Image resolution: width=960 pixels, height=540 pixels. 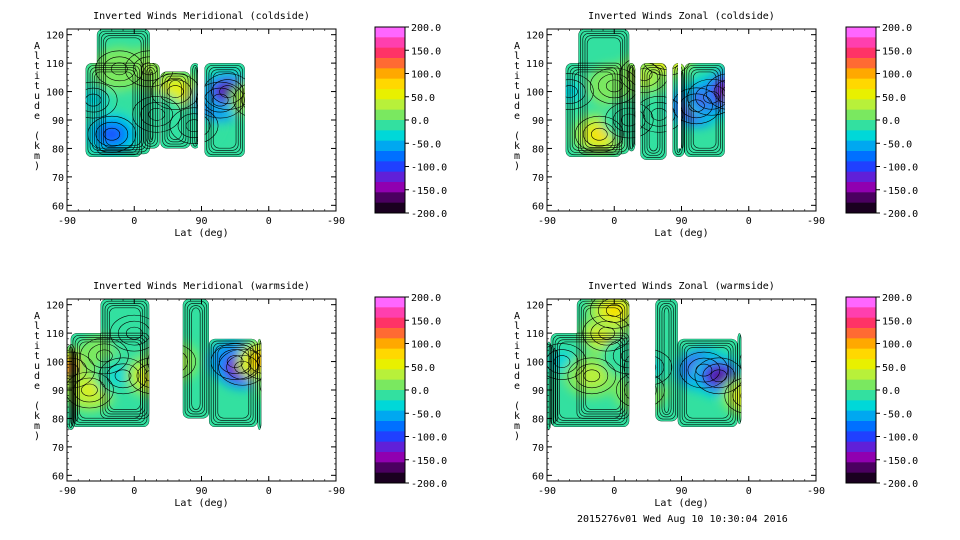 What do you see at coordinates (900, 168) in the screenshot?
I see `colorbar-tick-label: -100.0` at bounding box center [900, 168].